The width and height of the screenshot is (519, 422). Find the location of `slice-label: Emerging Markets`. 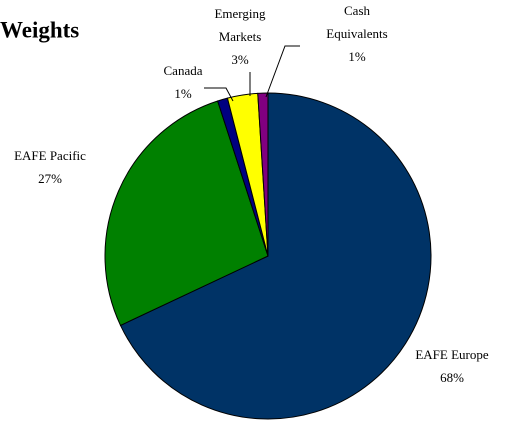

slice-label: Emerging Markets is located at coordinates (240, 25).